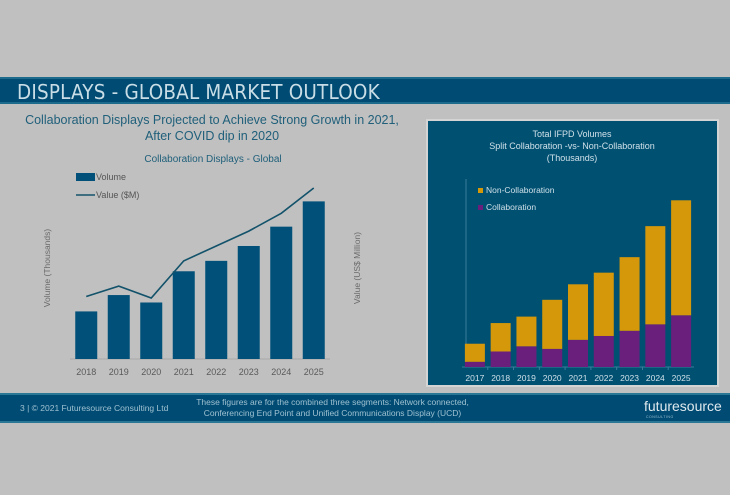 The width and height of the screenshot is (730, 495). Describe the element at coordinates (248, 302) in the screenshot. I see `volume-bar-2023` at that location.